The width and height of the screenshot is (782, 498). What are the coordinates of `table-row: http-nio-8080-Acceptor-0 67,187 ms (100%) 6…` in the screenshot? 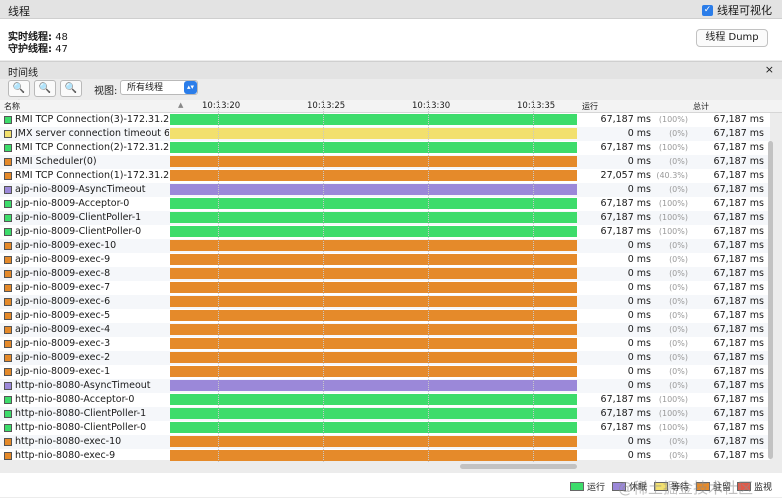 It's located at (385, 400).